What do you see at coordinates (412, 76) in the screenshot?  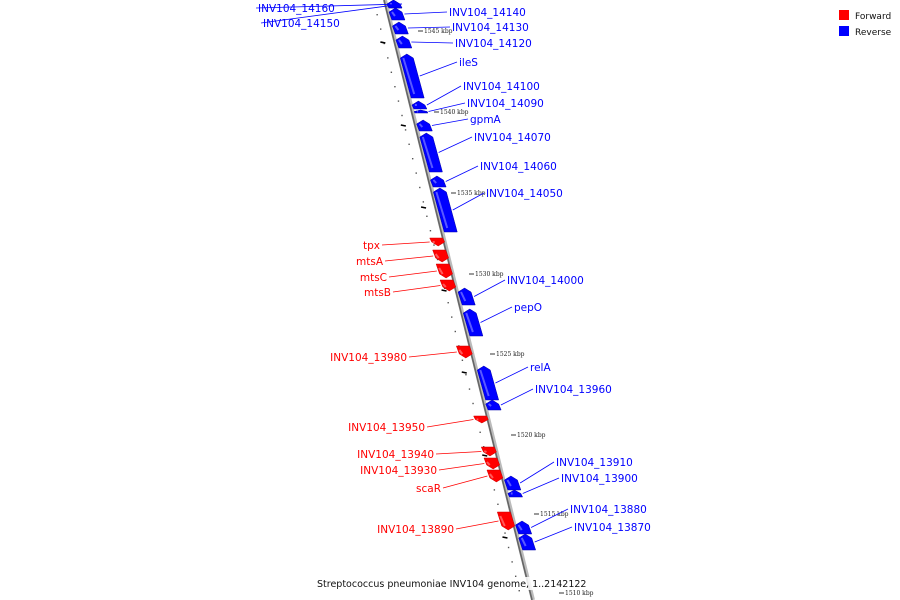 I see `gene-arrow-iles` at bounding box center [412, 76].